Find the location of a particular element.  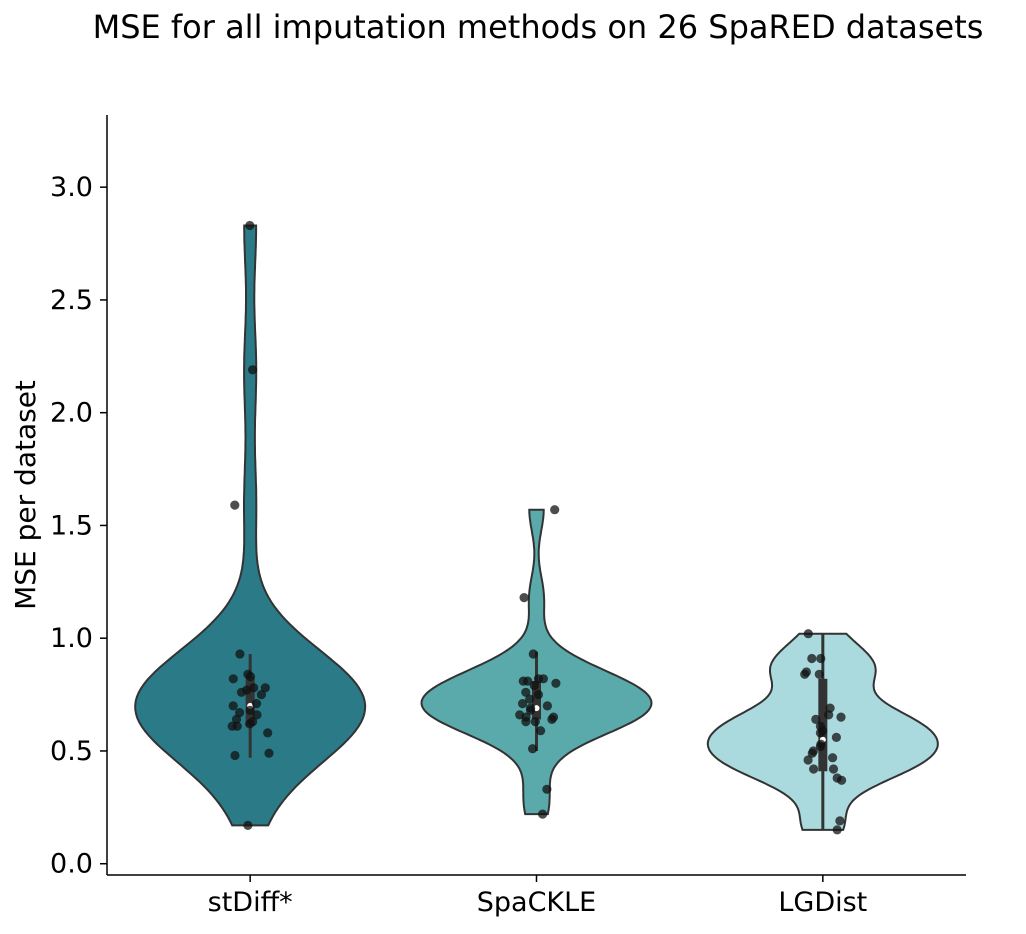

y-tick-label: 0.5 is located at coordinates (71, 751).